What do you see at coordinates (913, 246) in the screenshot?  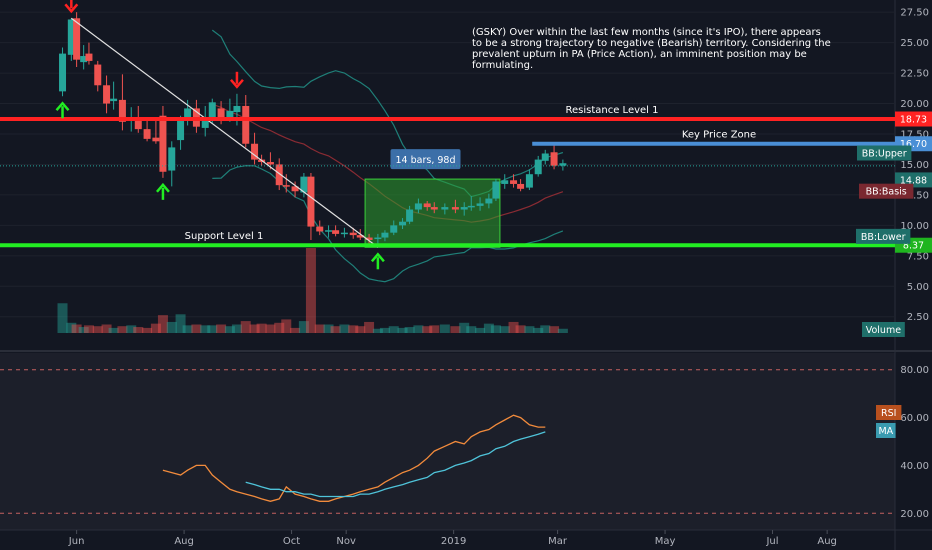 I see `support-badge-text: 8.37` at bounding box center [913, 246].